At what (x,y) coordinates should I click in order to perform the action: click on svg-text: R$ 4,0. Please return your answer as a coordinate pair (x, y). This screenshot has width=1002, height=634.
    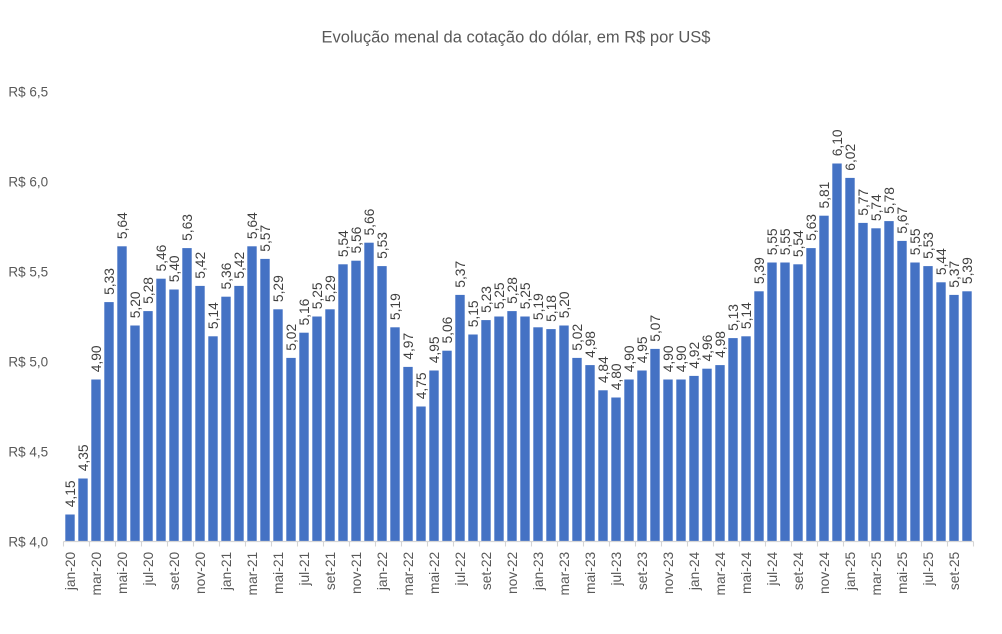
    Looking at the image, I should click on (28, 541).